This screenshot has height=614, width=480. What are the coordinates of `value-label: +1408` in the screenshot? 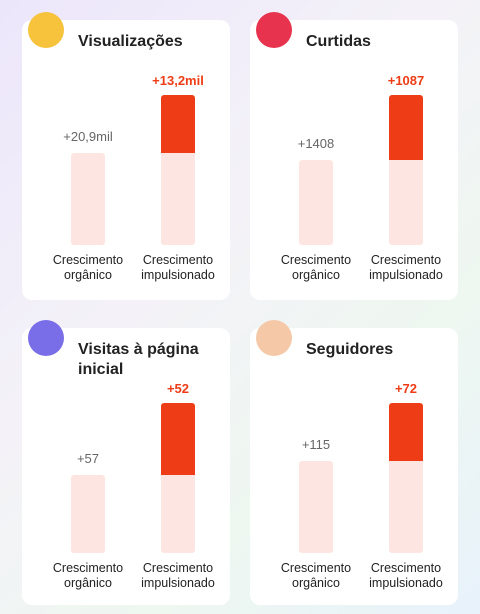 It's located at (316, 144).